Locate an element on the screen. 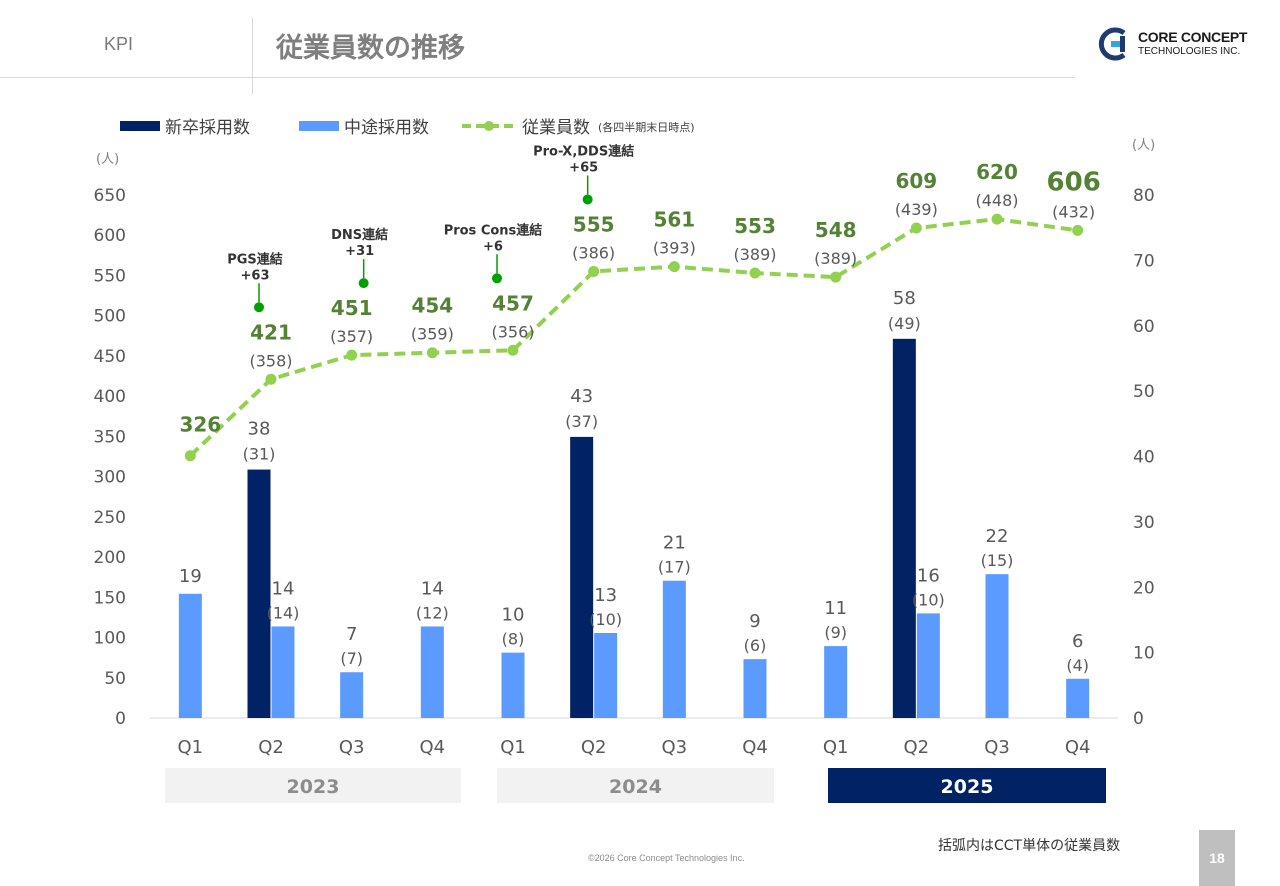 The image size is (1280, 886). right-tick-label: 10 is located at coordinates (1144, 654).